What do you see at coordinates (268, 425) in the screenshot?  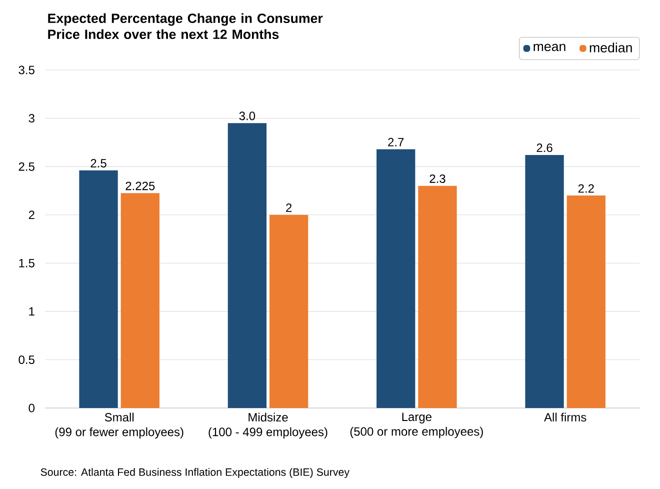 I see `x-tick-label: Midsize (100 - 499 employees)` at bounding box center [268, 425].